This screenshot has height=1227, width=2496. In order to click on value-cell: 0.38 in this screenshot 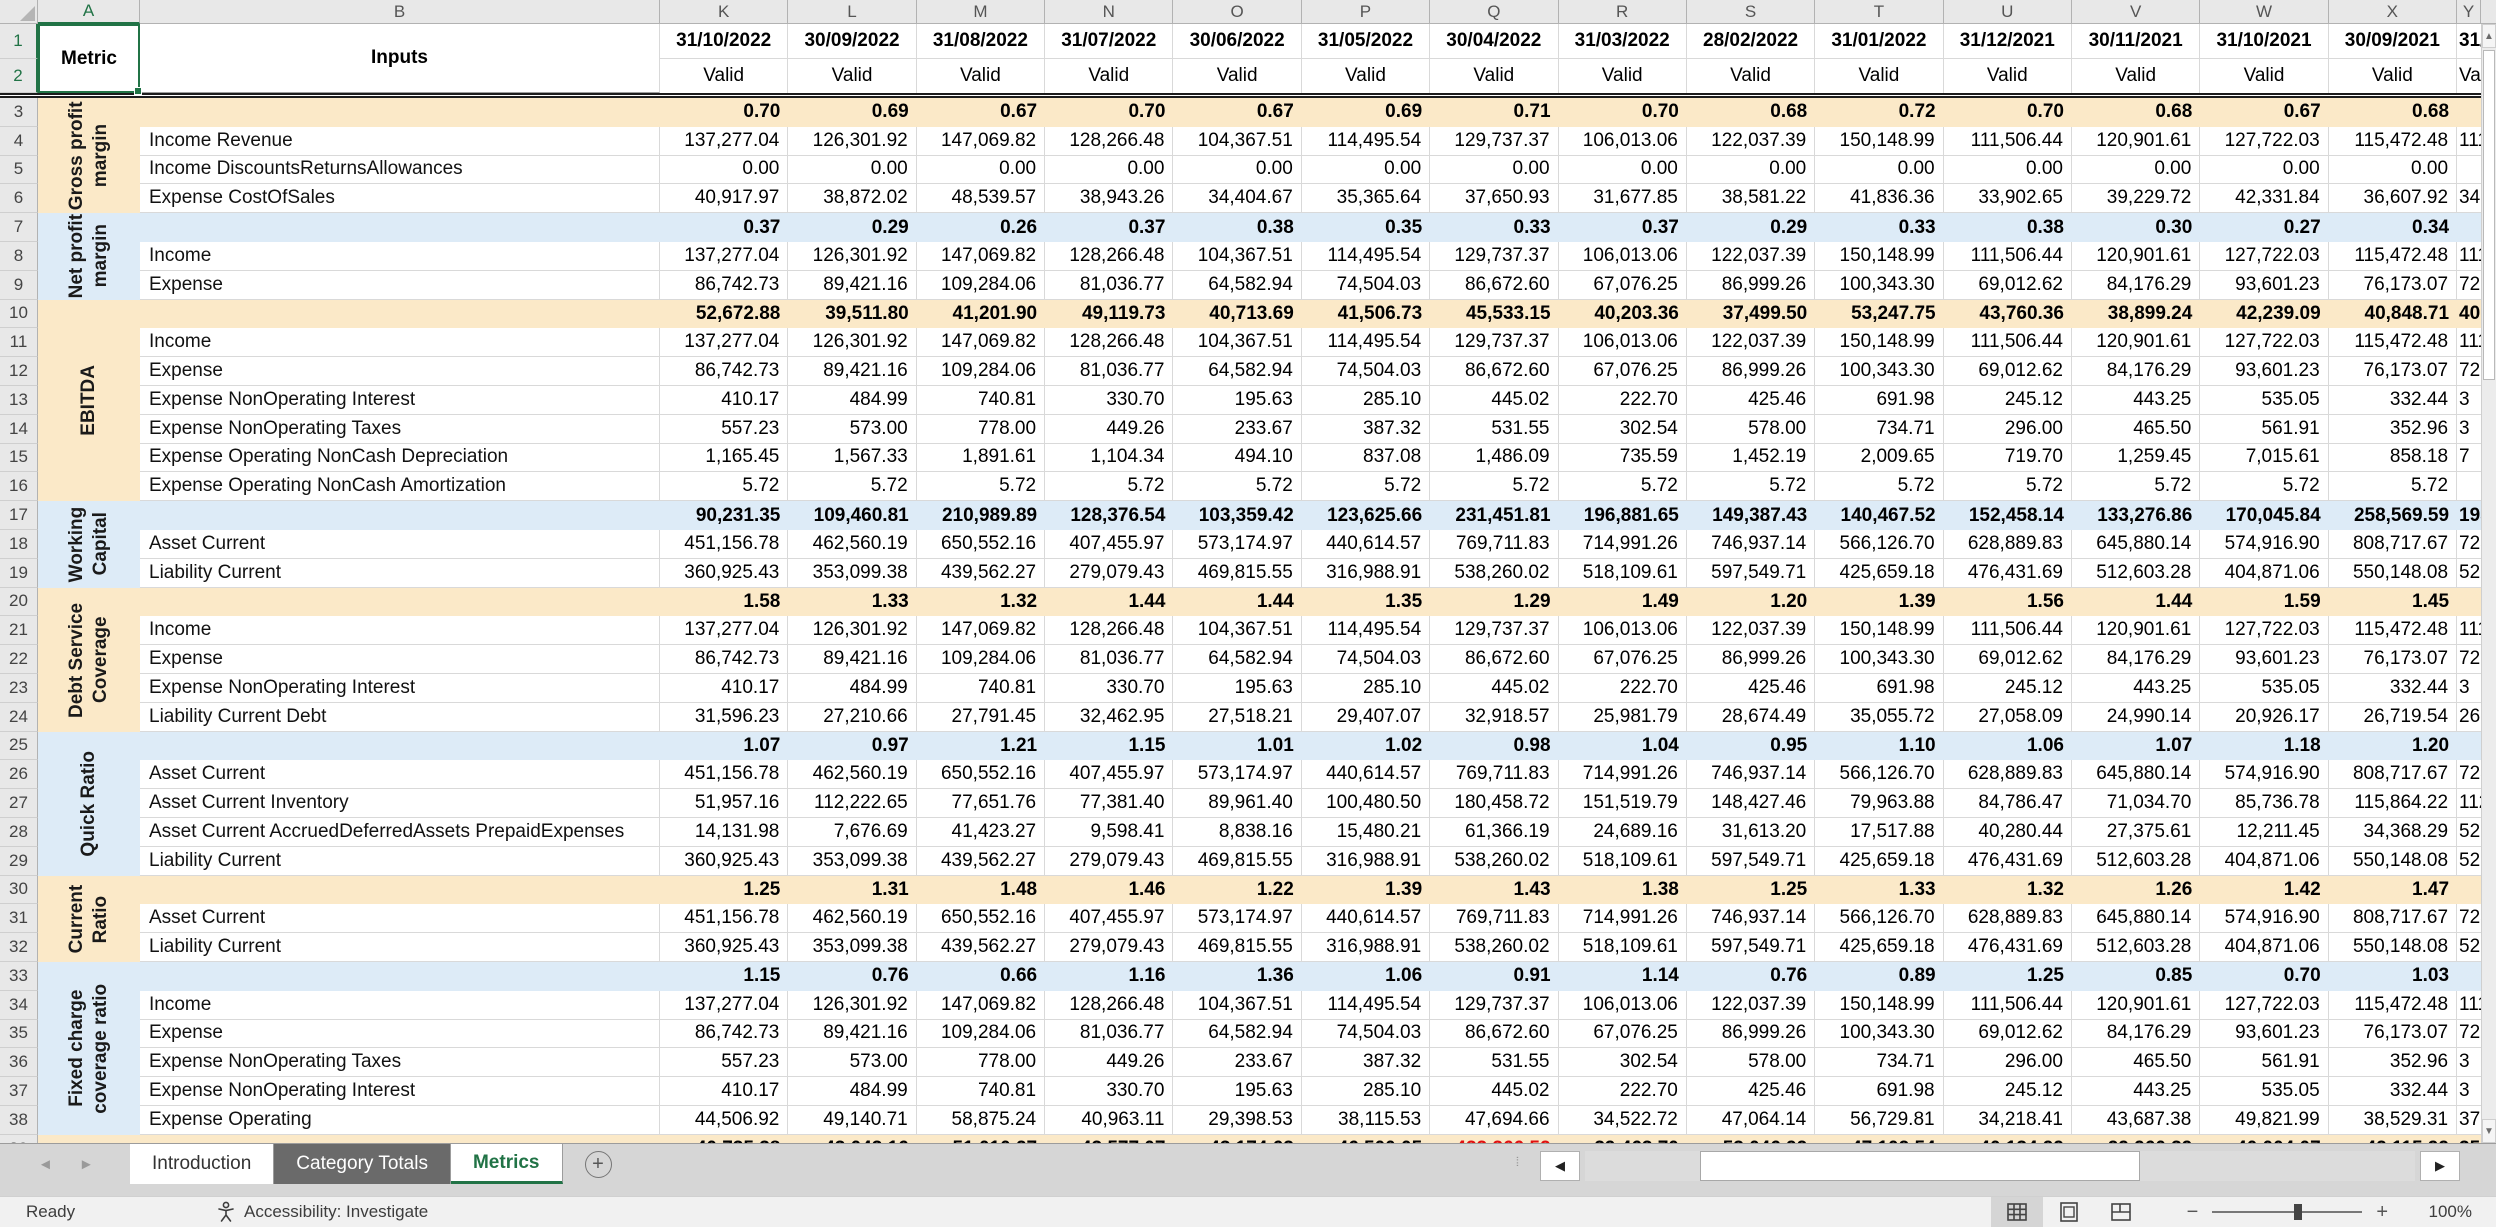, I will do `click(1237, 227)`.